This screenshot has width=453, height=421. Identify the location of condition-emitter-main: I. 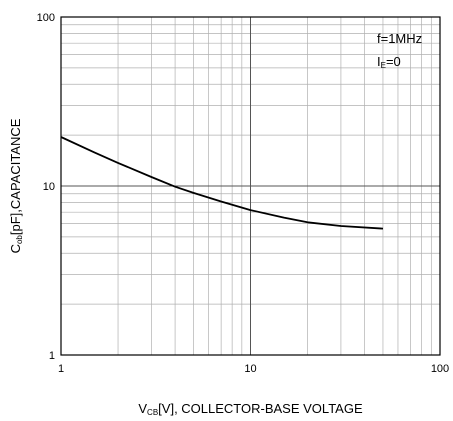
(379, 61).